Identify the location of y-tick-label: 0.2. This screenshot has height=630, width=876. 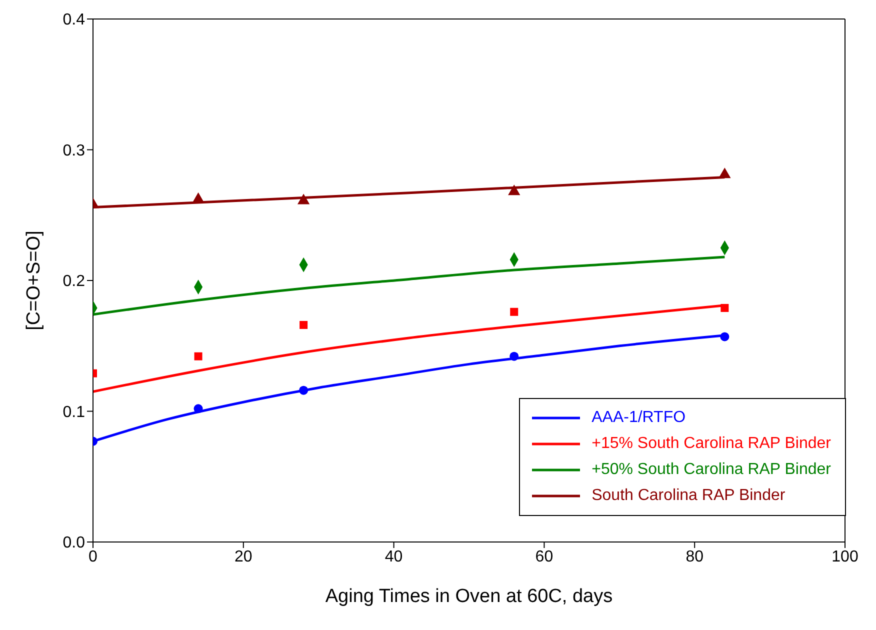
(74, 281).